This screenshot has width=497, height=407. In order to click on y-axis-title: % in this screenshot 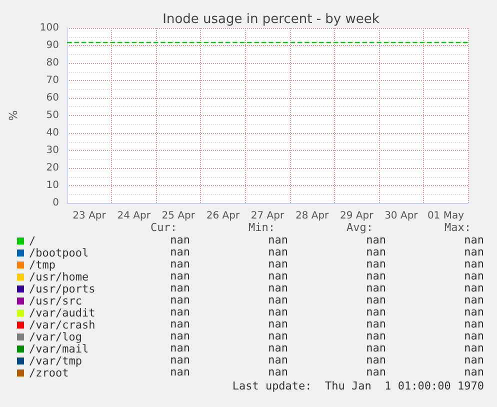, I will do `click(13, 115)`.